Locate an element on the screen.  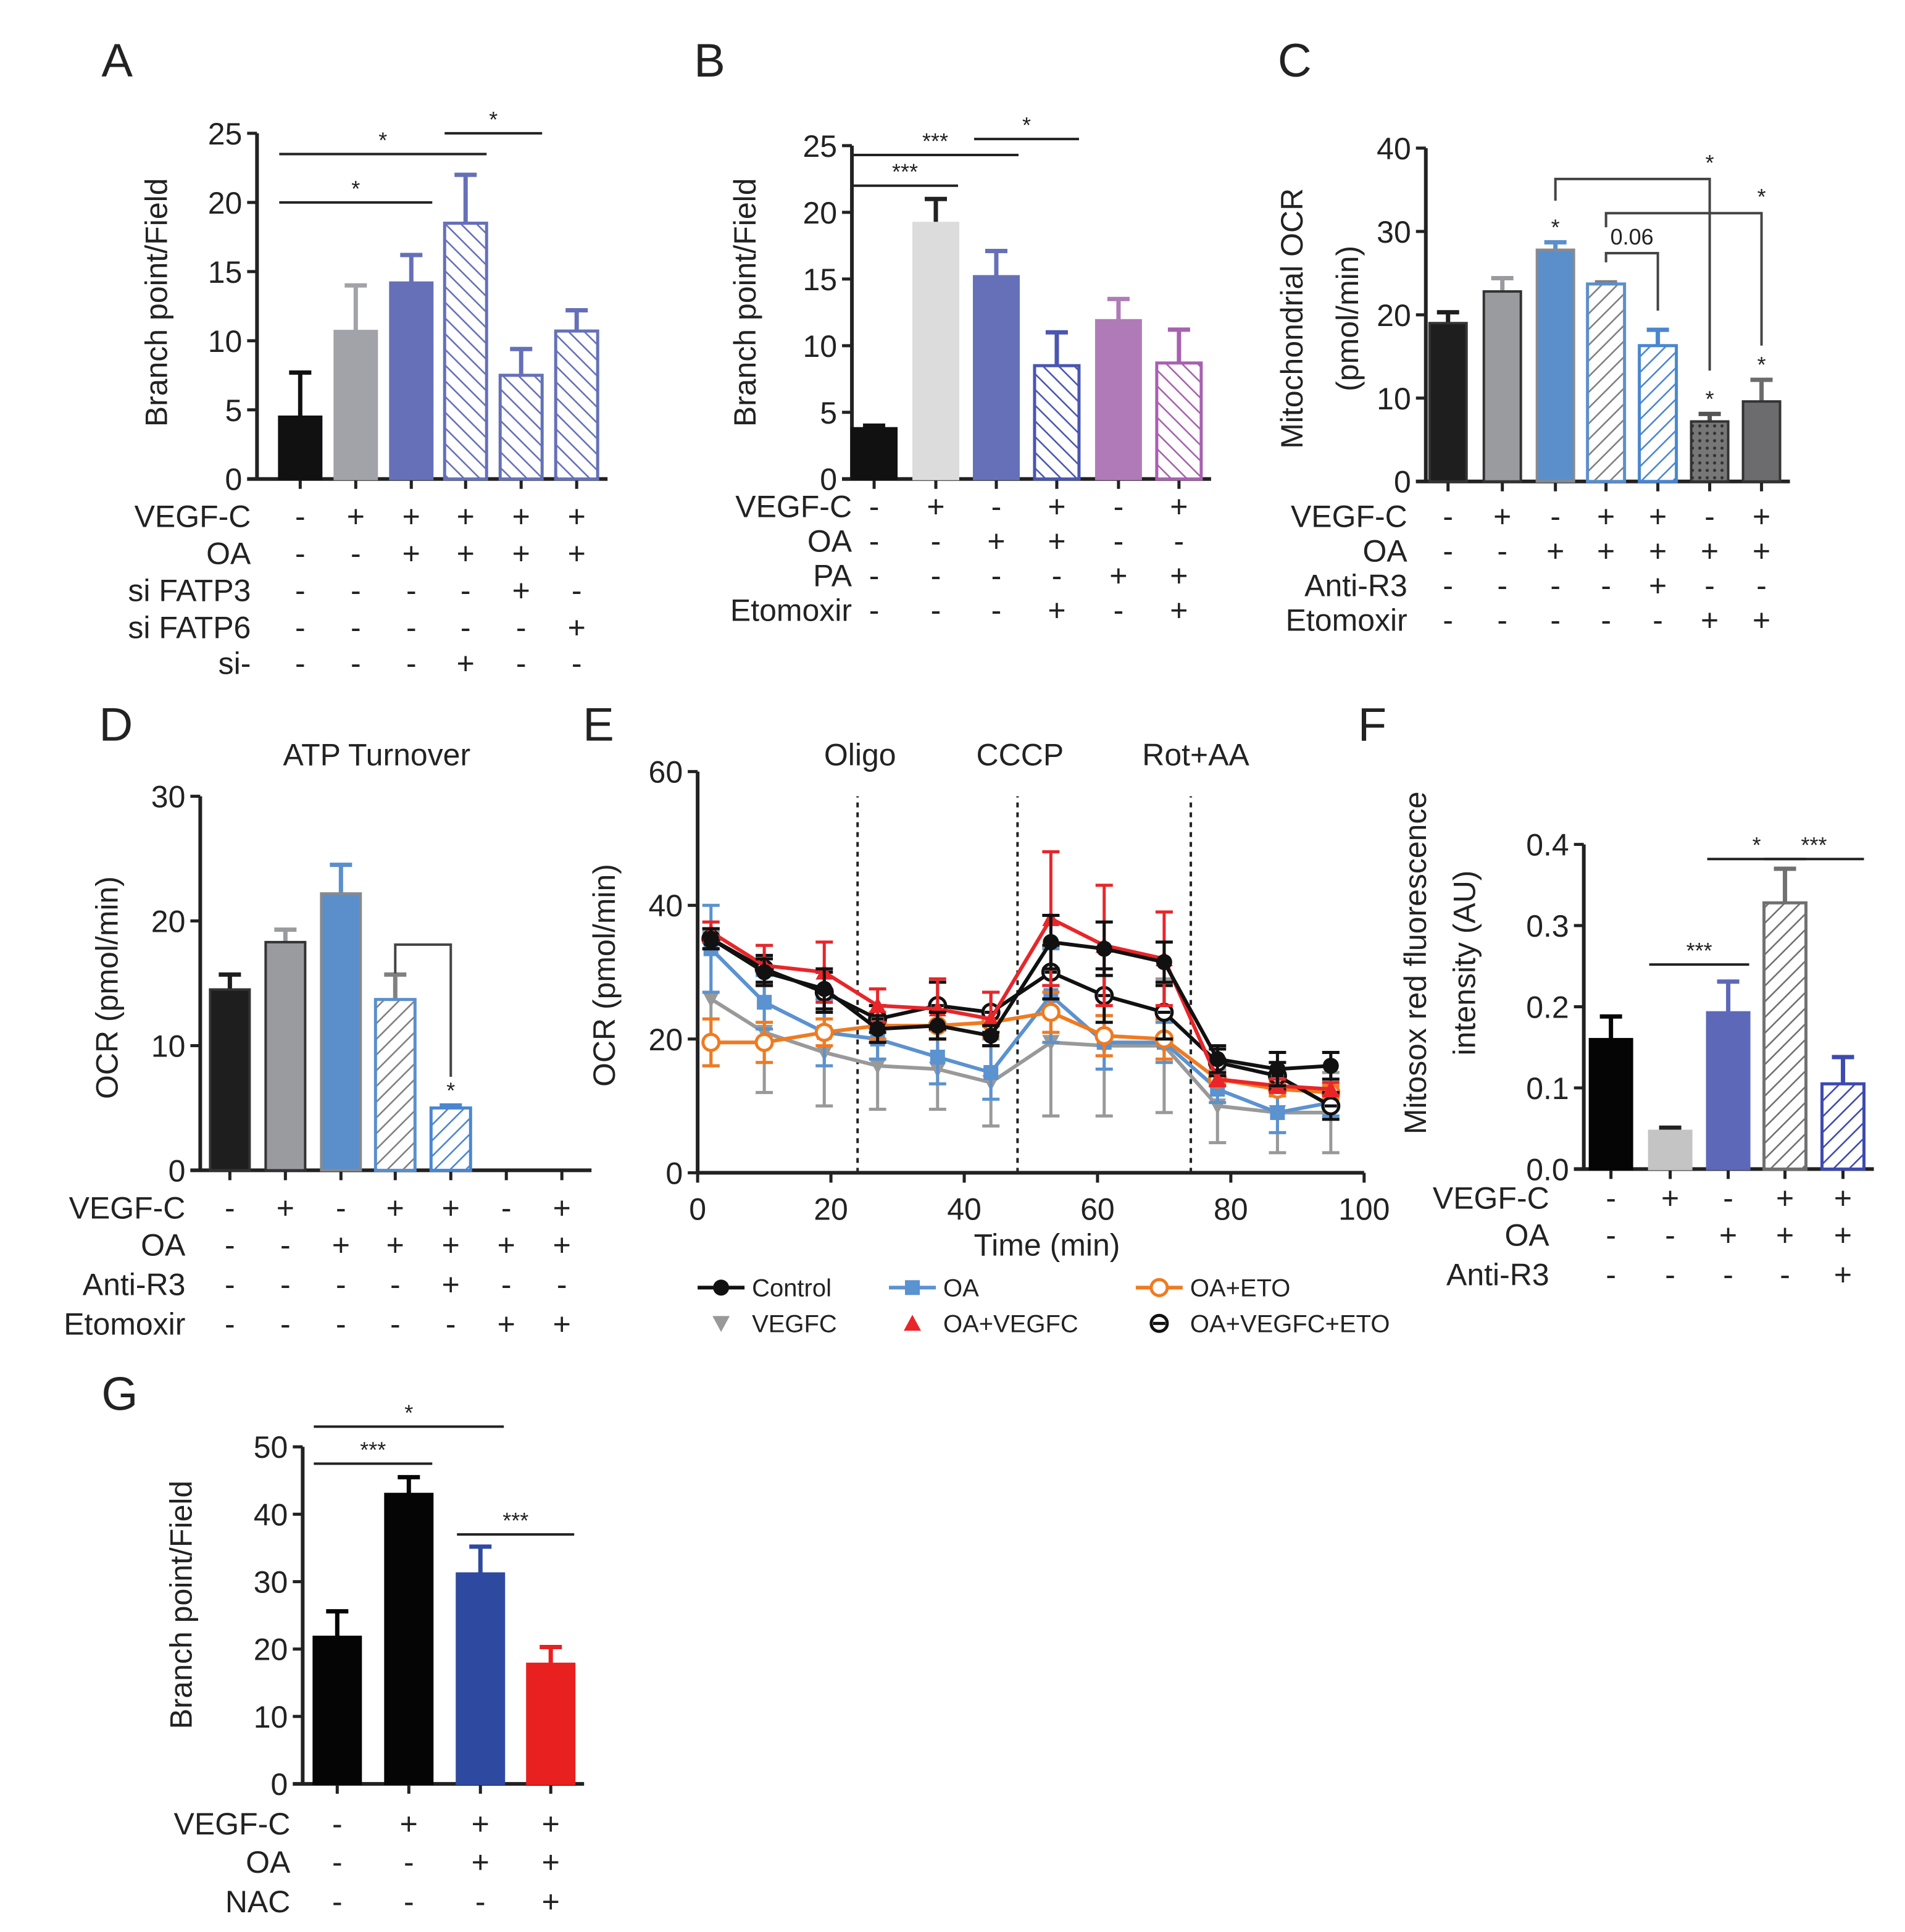
condition-label: si- is located at coordinates (235, 663).